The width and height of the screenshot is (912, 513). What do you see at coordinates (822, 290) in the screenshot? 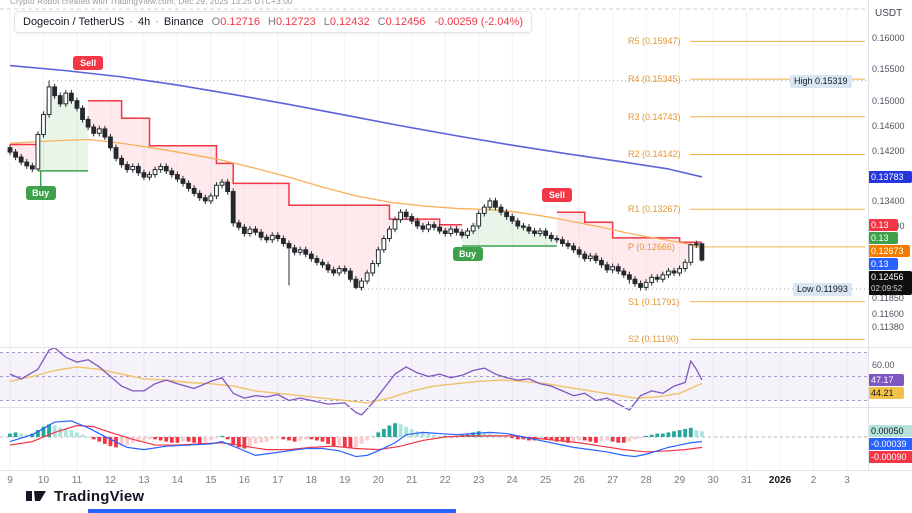
I see `low-price-chip: Low 0.11993` at bounding box center [822, 290].